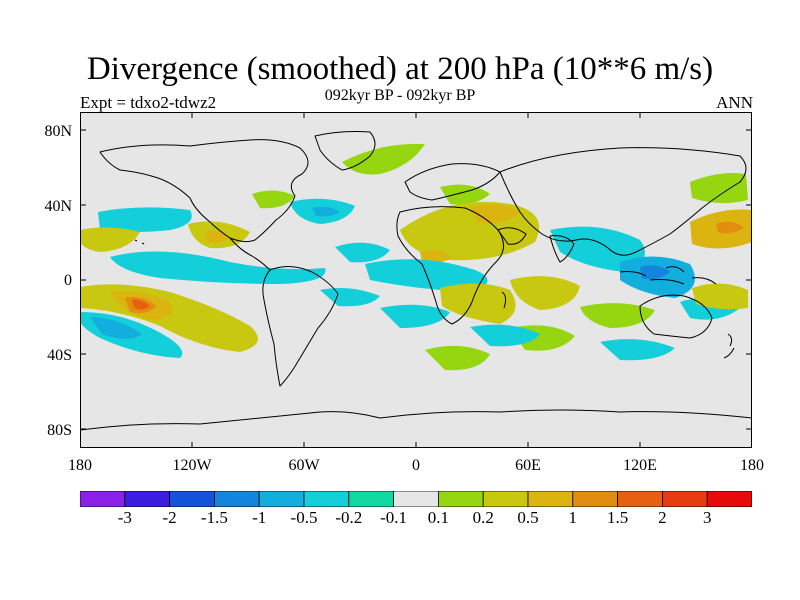 The height and width of the screenshot is (600, 800). What do you see at coordinates (58, 206) in the screenshot?
I see `lat-label-40n: 40N` at bounding box center [58, 206].